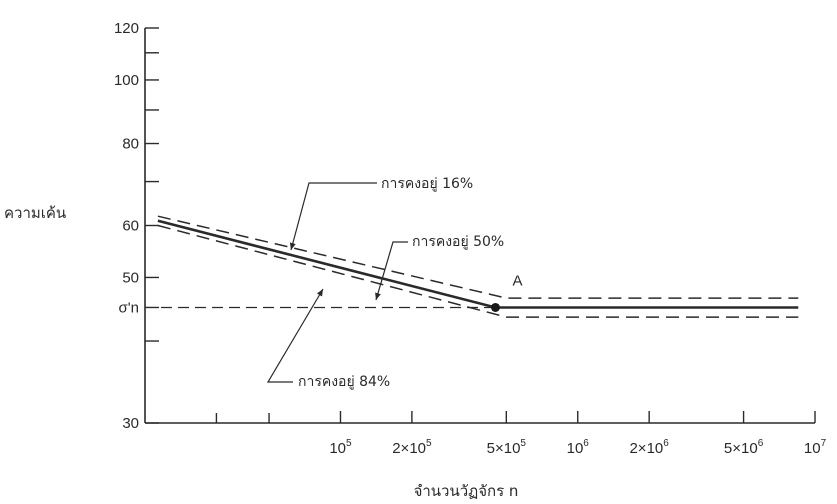  Describe the element at coordinates (578, 447) in the screenshot. I see `x-tick-label: 10⁶` at that location.